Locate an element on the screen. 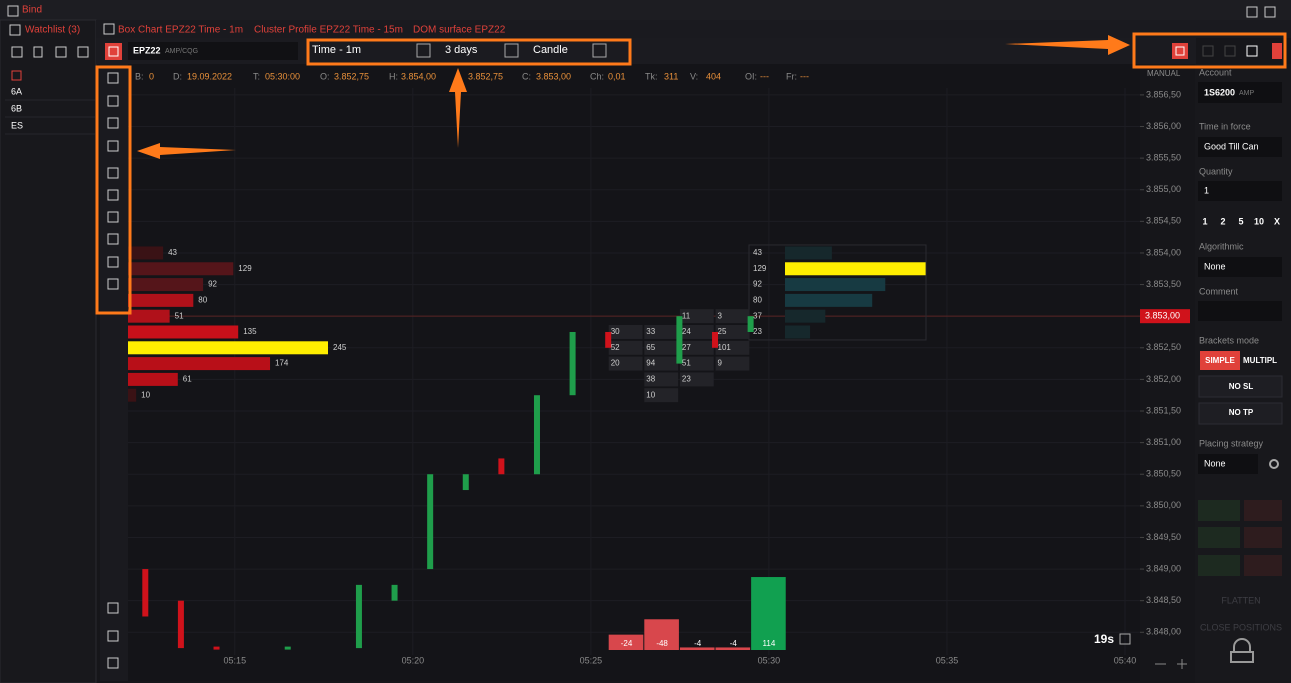  delta-label: -4 is located at coordinates (734, 643).